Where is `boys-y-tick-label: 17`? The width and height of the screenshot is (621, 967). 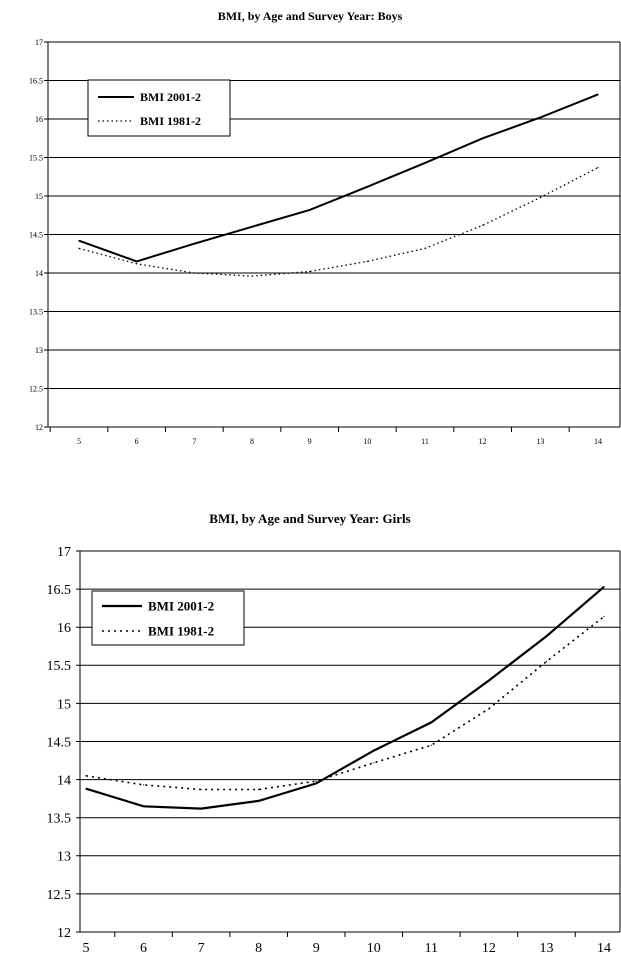
boys-y-tick-label: 17 is located at coordinates (39, 42).